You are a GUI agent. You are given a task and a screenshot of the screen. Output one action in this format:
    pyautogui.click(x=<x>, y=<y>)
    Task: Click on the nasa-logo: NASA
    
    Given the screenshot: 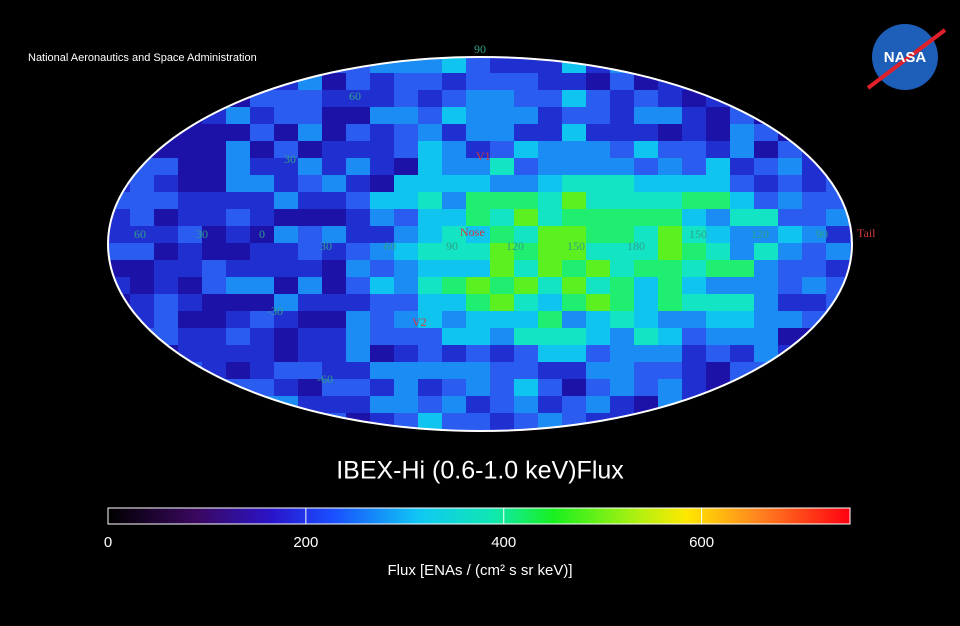 What is the action you would take?
    pyautogui.click(x=906, y=57)
    